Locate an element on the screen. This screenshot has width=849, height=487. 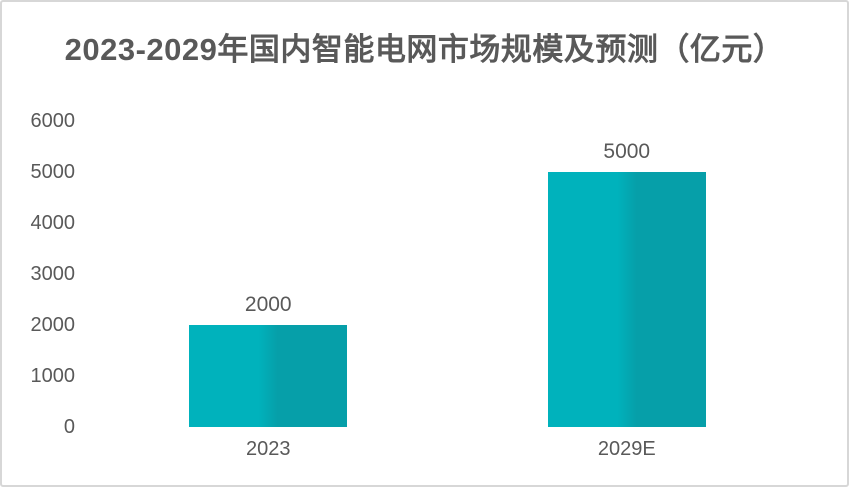
bar-2023 is located at coordinates (268, 376).